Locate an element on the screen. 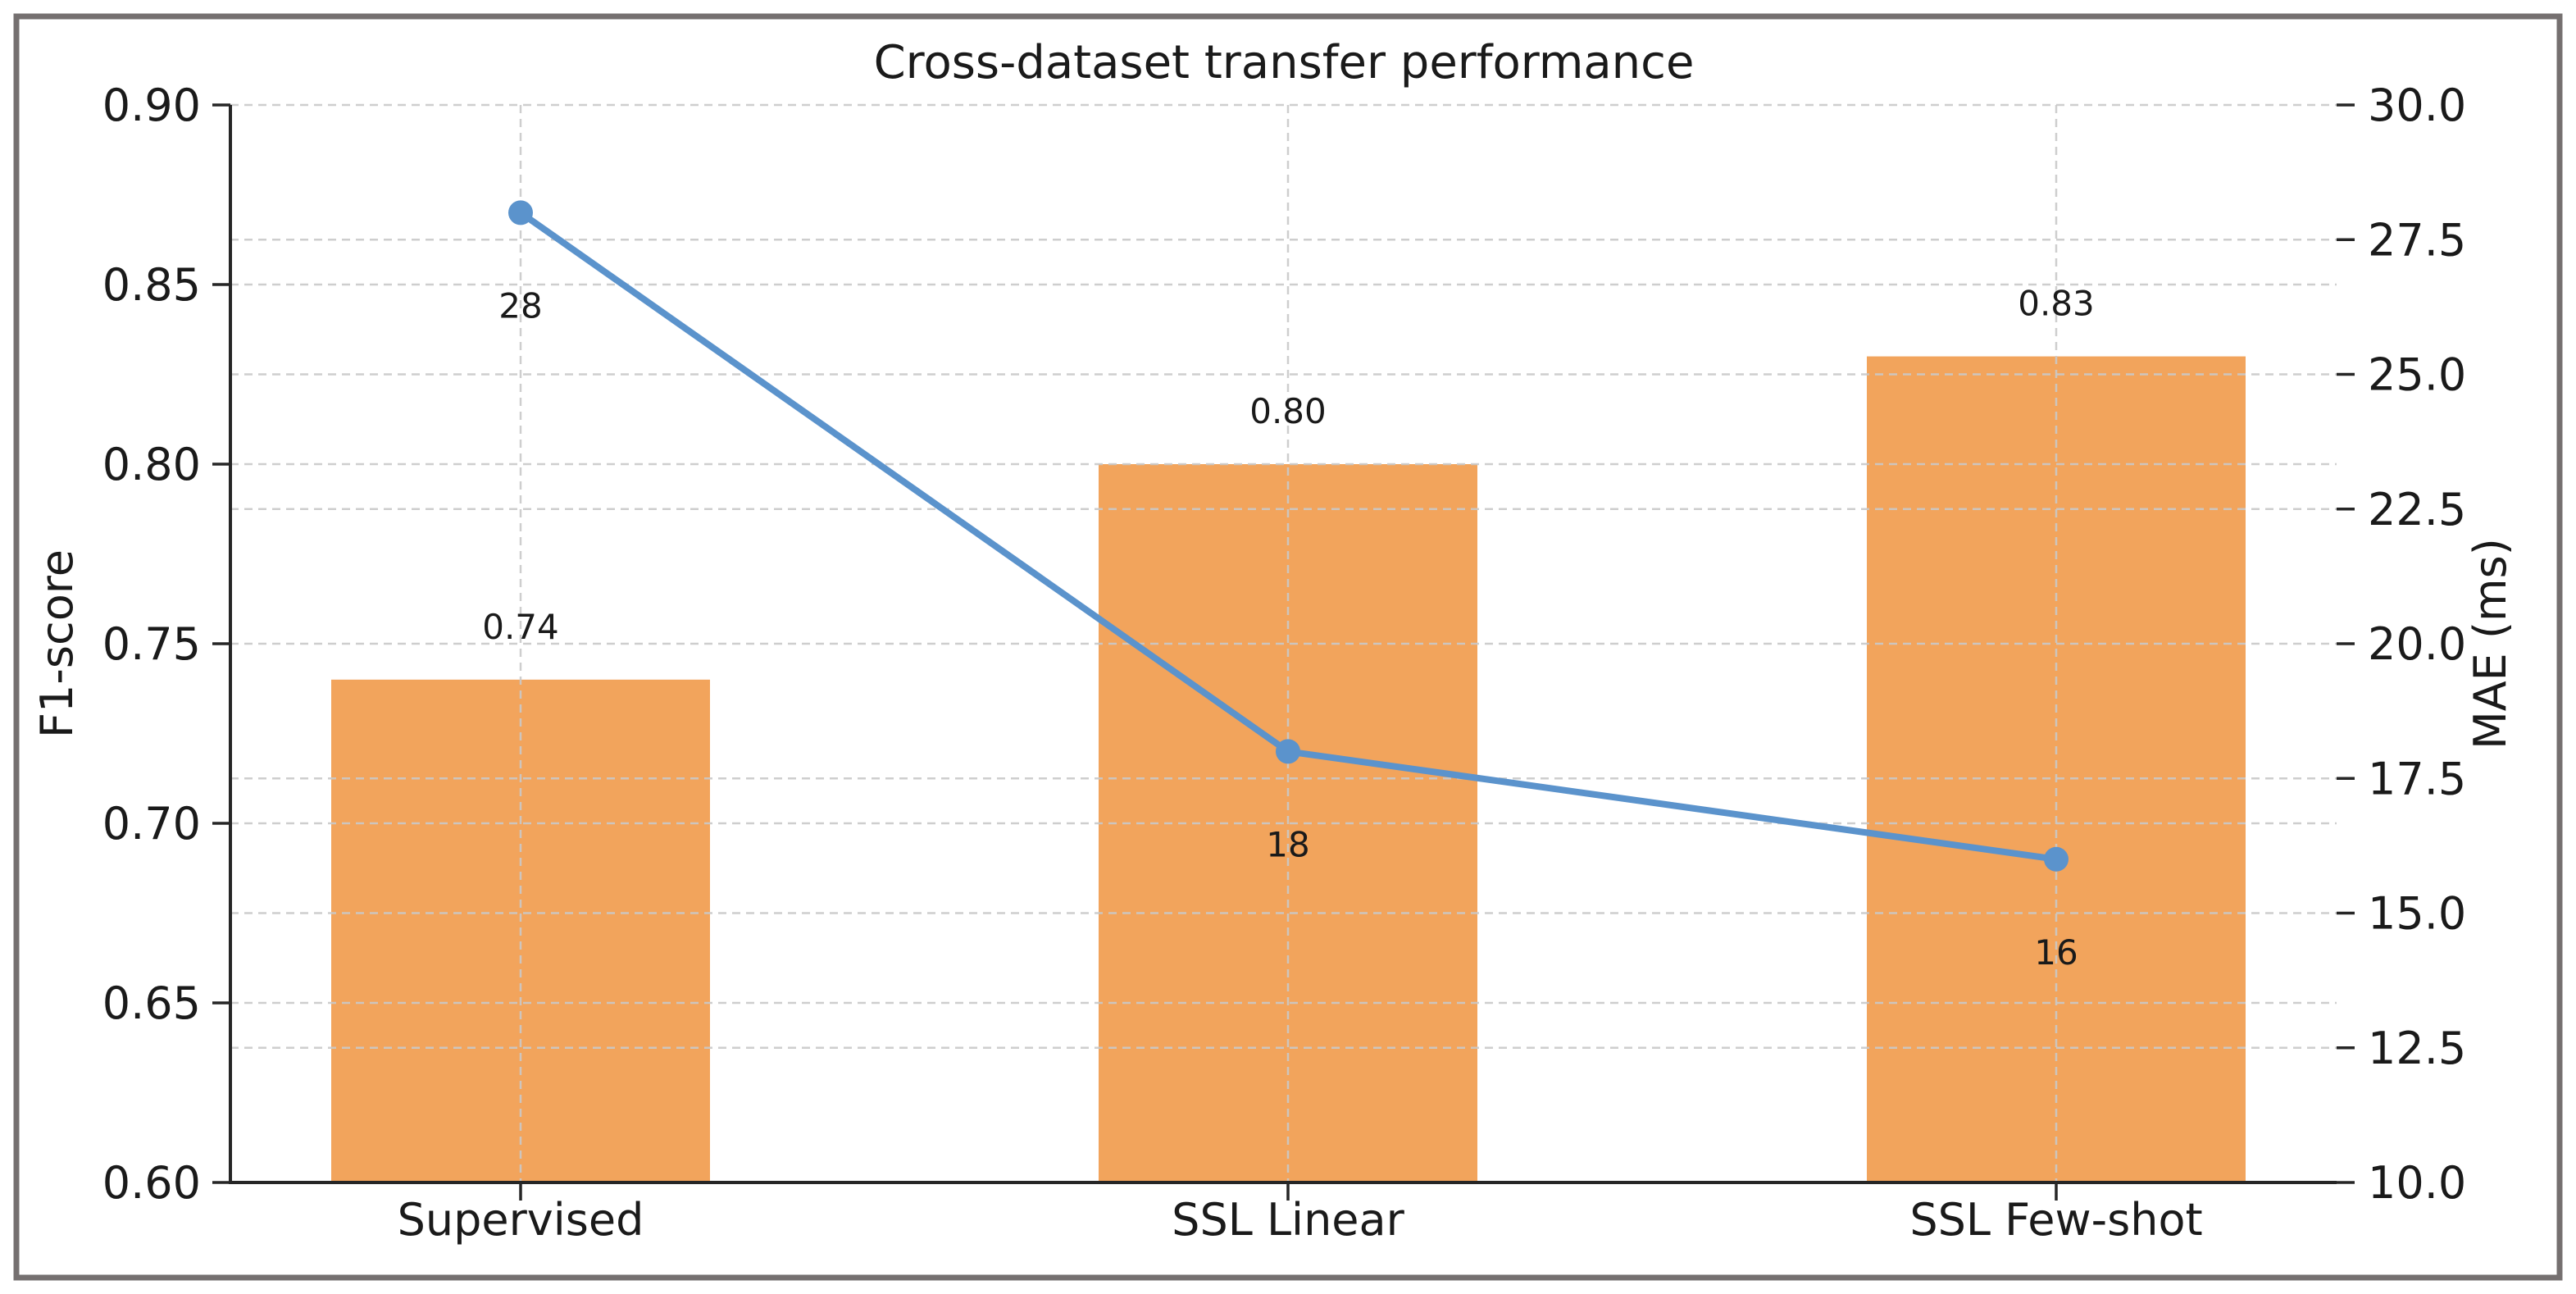  left-tick-label: 0.80 is located at coordinates (151, 464).